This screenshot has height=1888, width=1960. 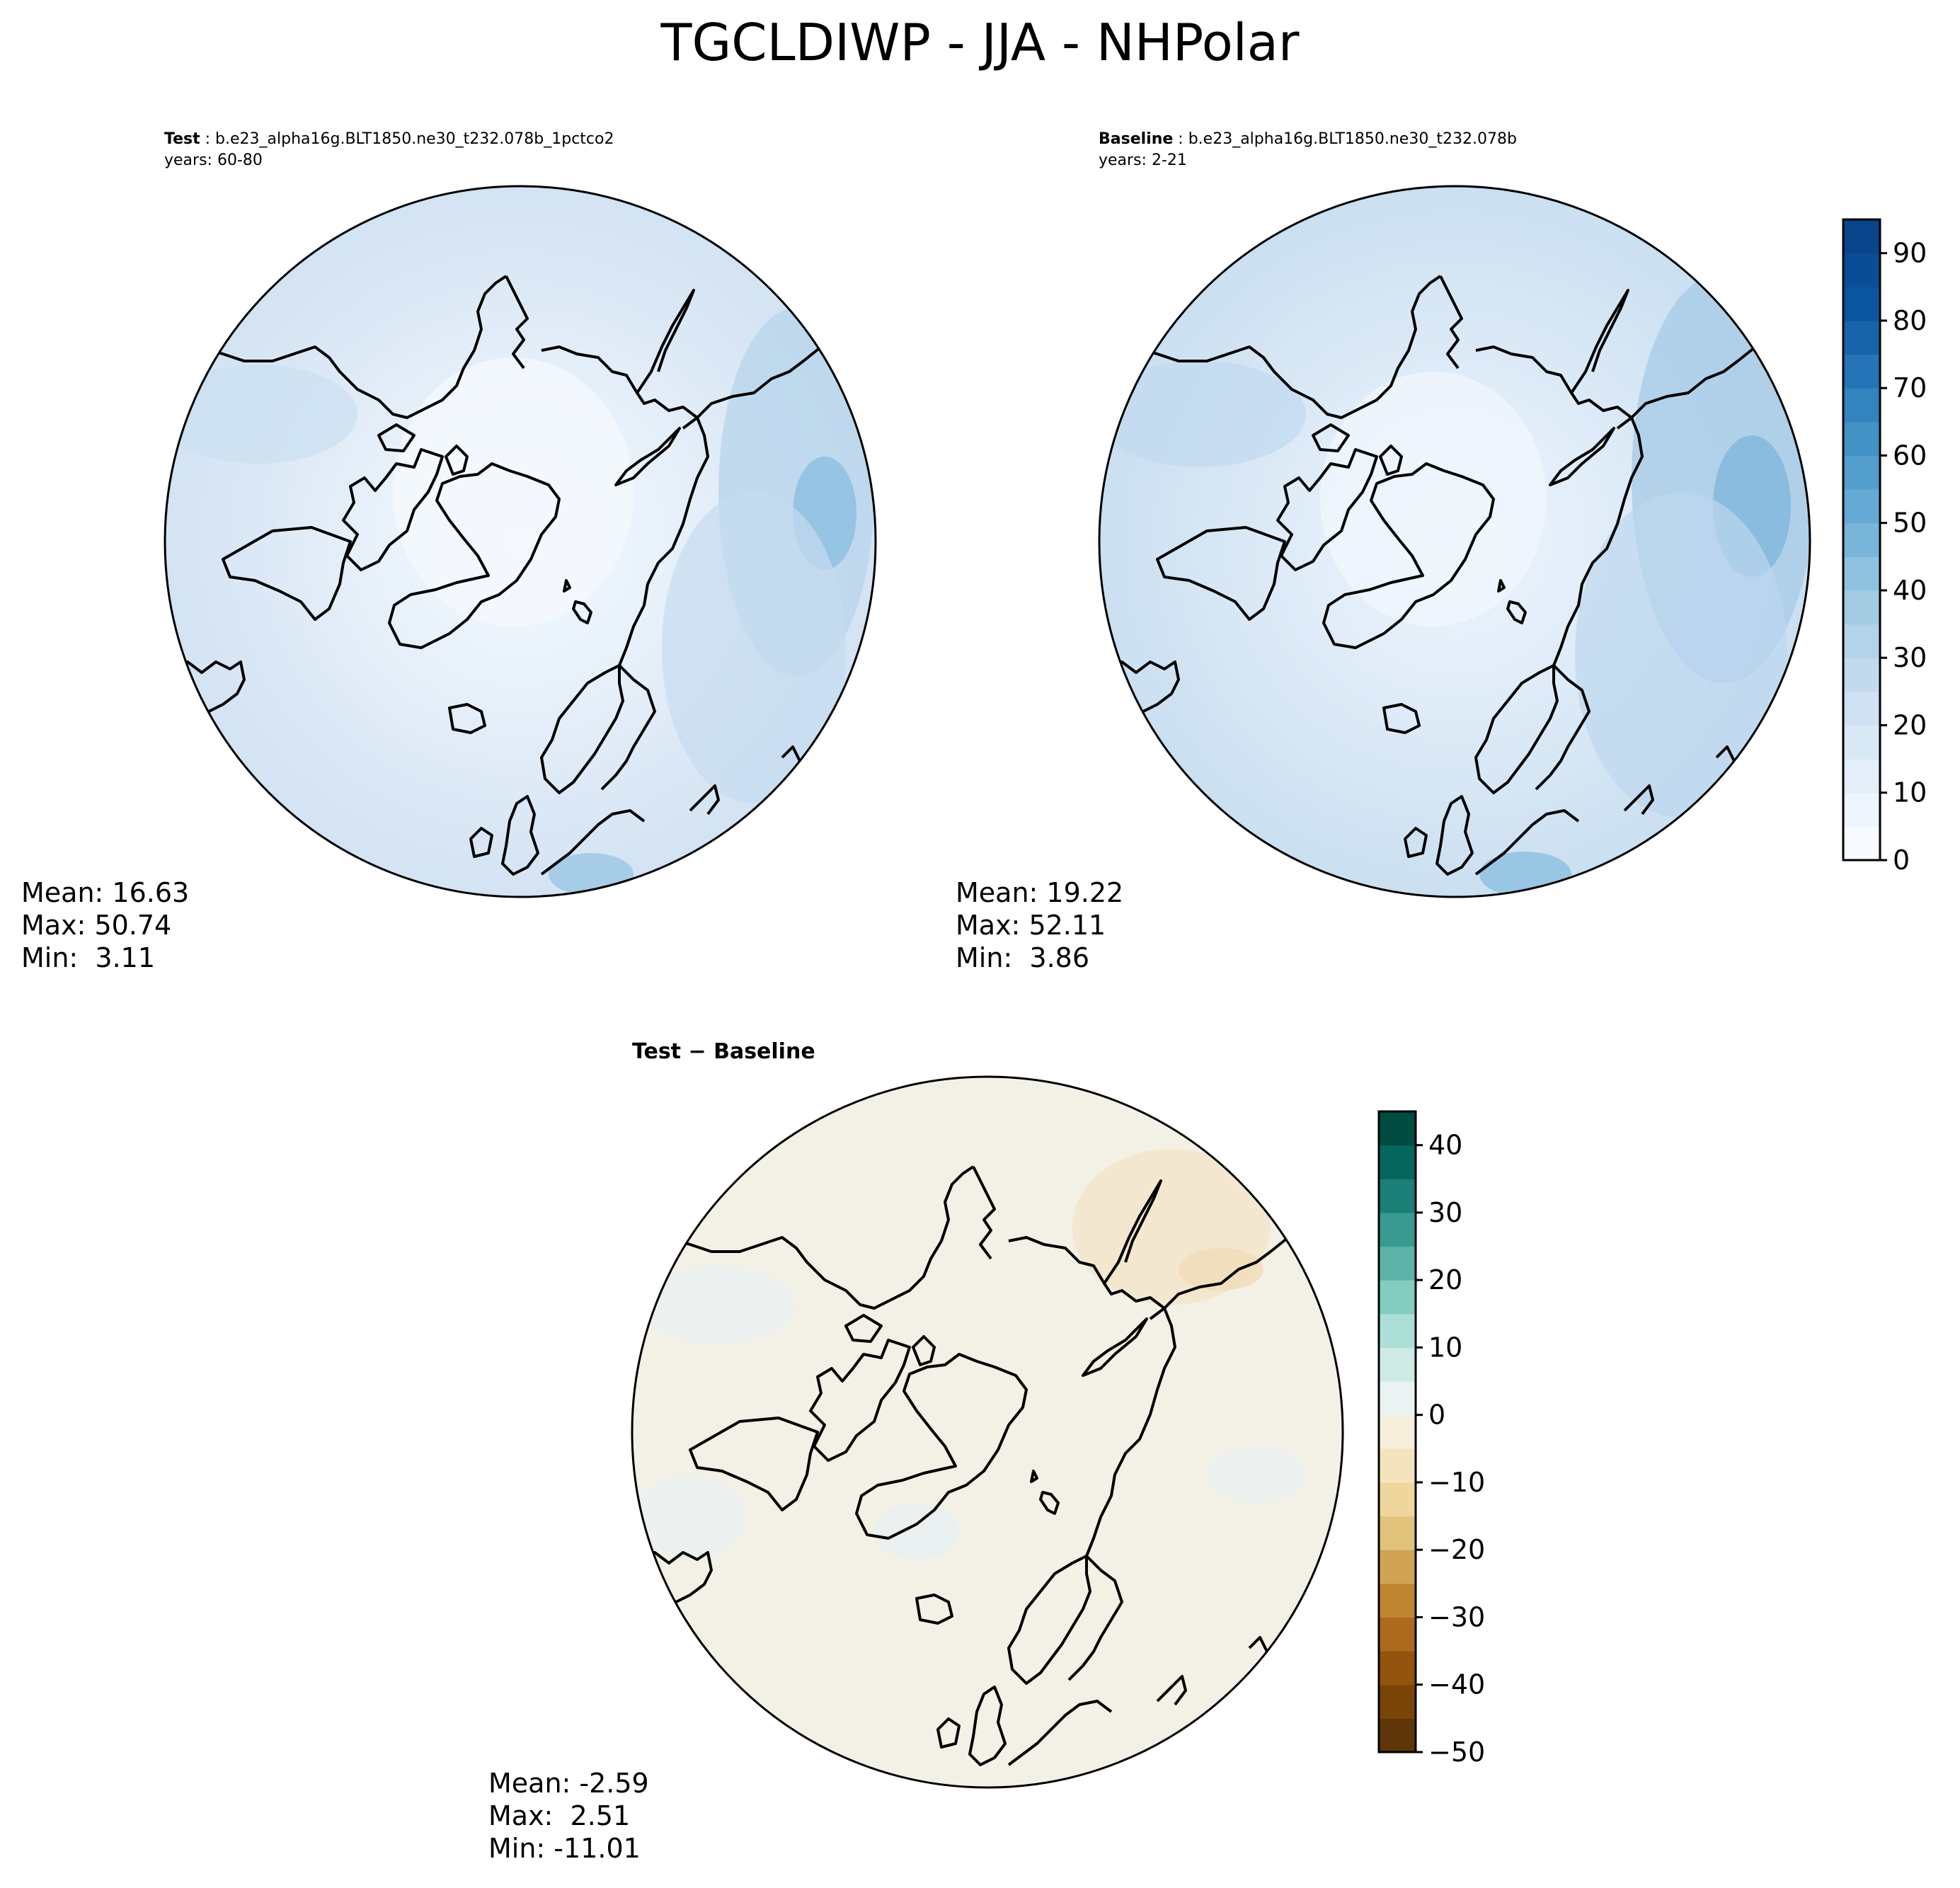 I want to click on baseline-field-west, so click(x=1202, y=414).